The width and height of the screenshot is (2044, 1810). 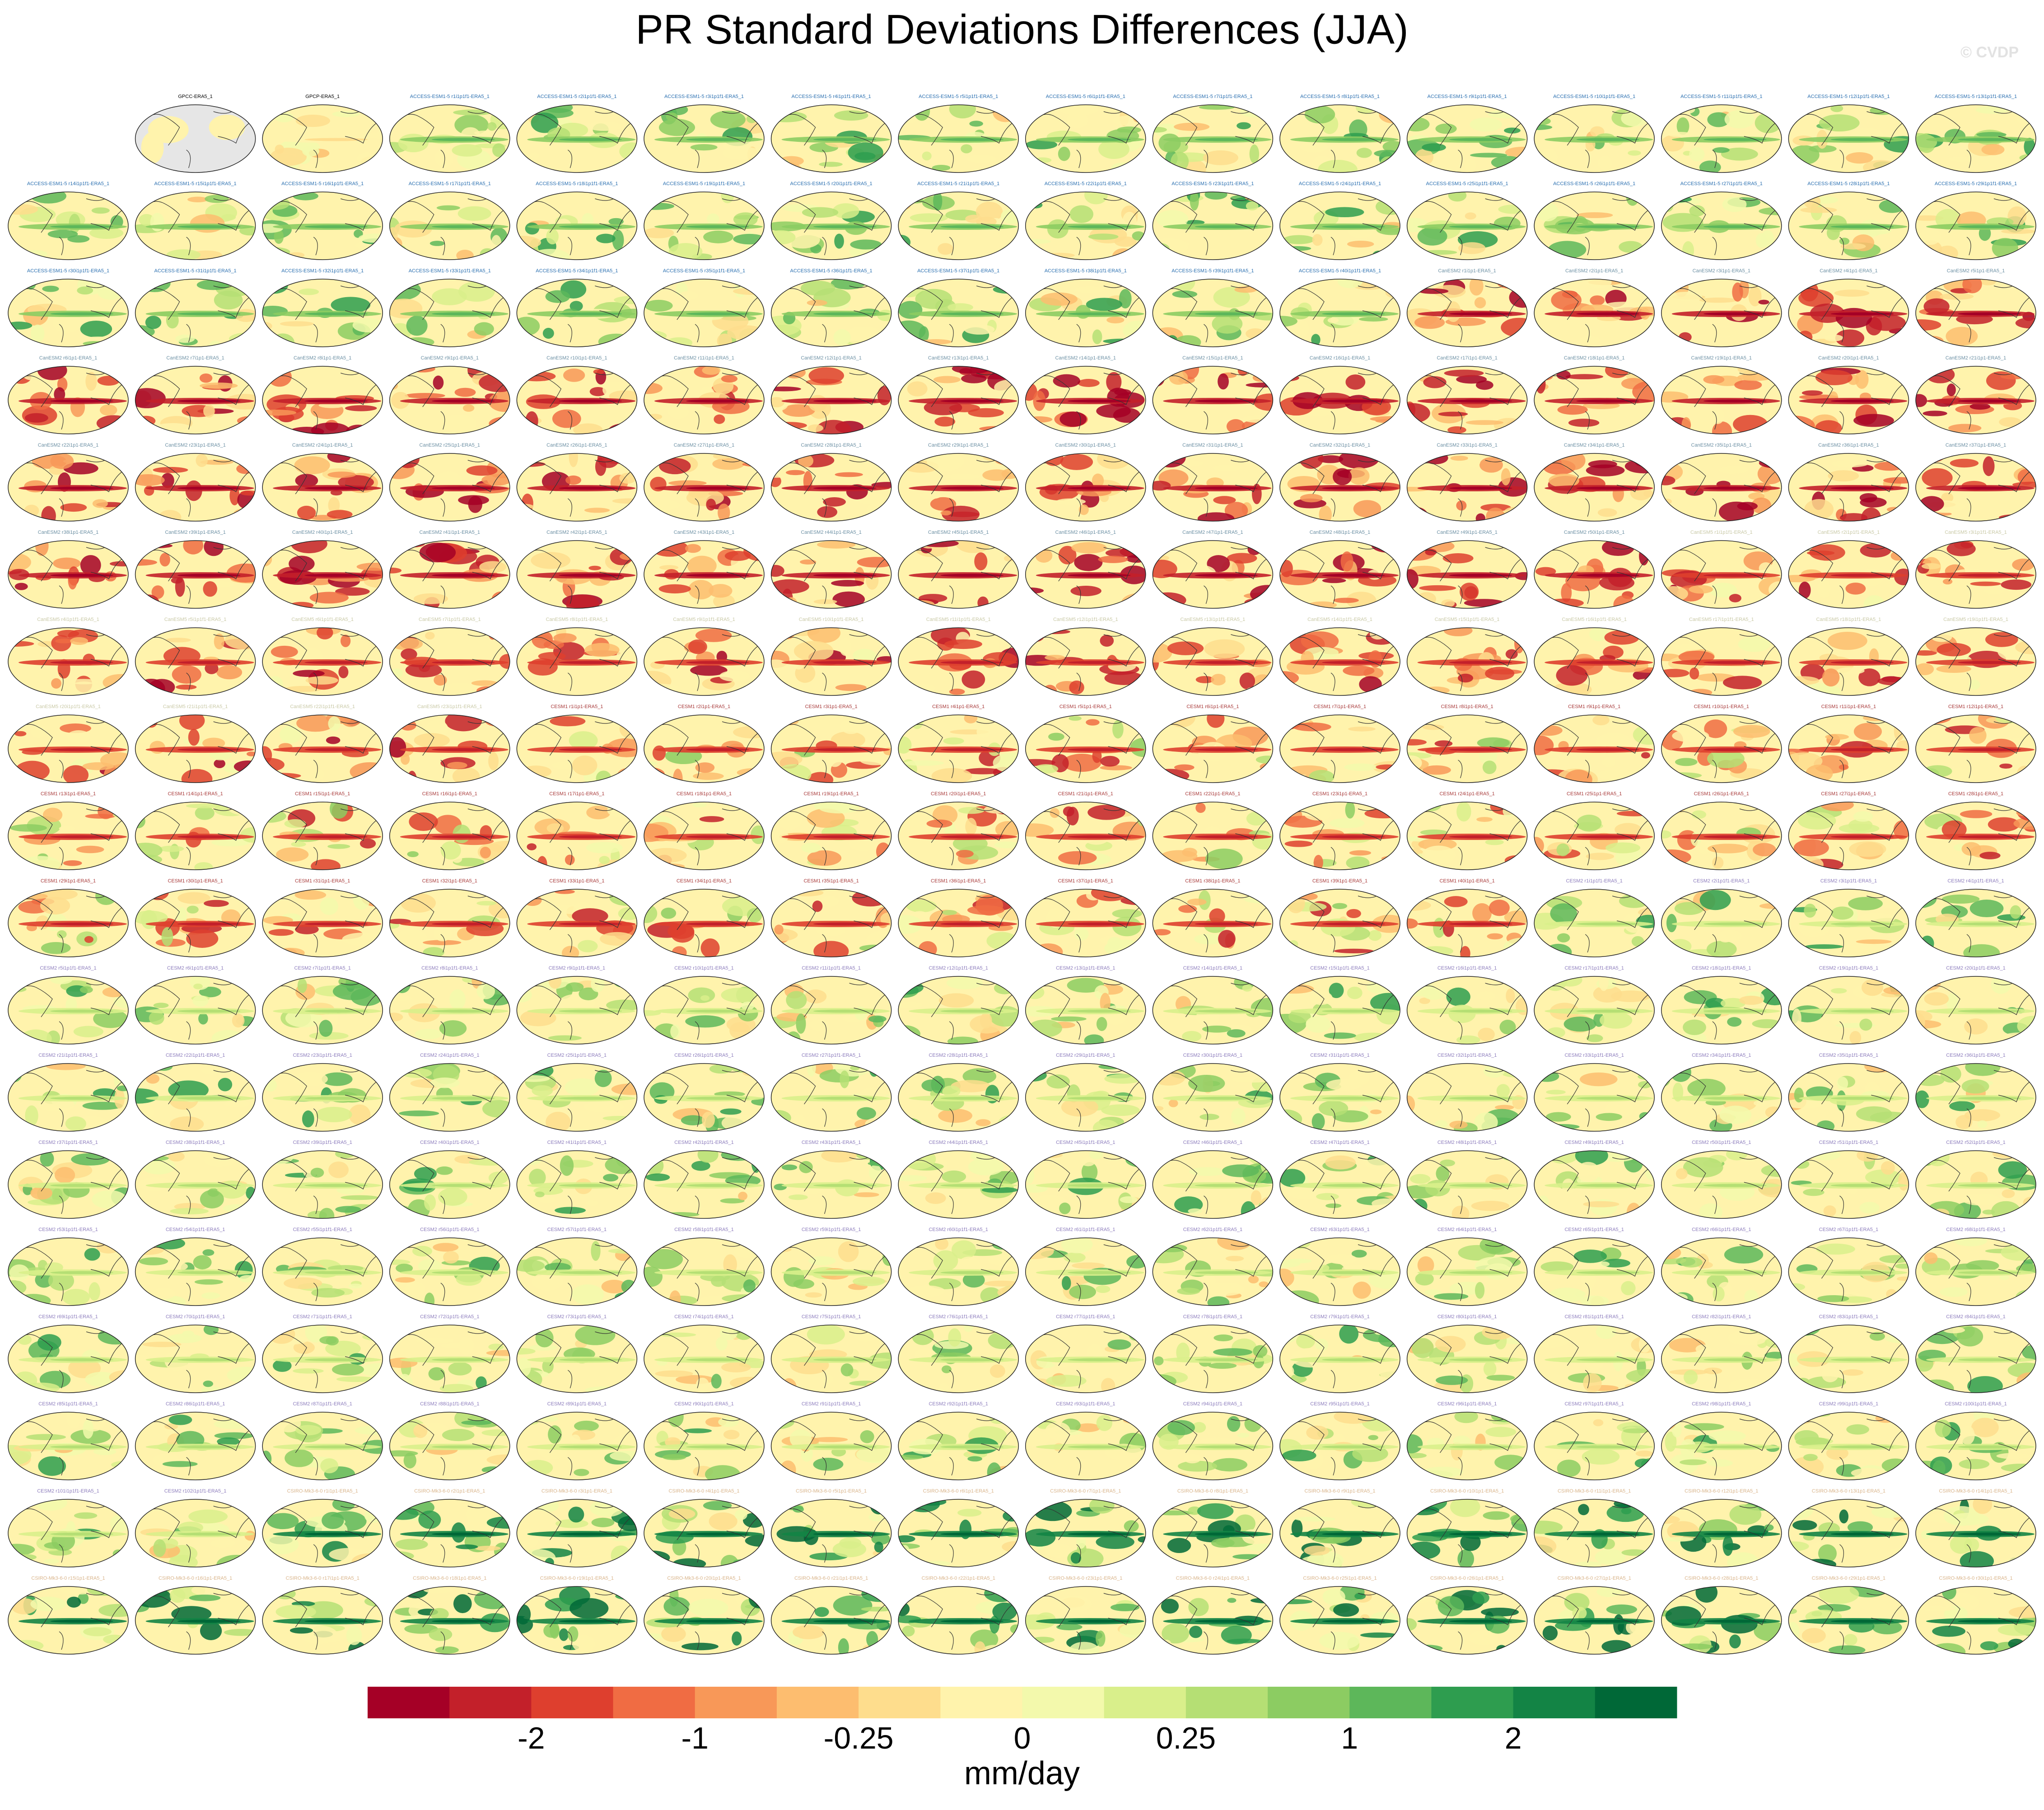 What do you see at coordinates (1594, 968) in the screenshot?
I see `panel-label: CESM2 r17i1p1f1-ERA5_1` at bounding box center [1594, 968].